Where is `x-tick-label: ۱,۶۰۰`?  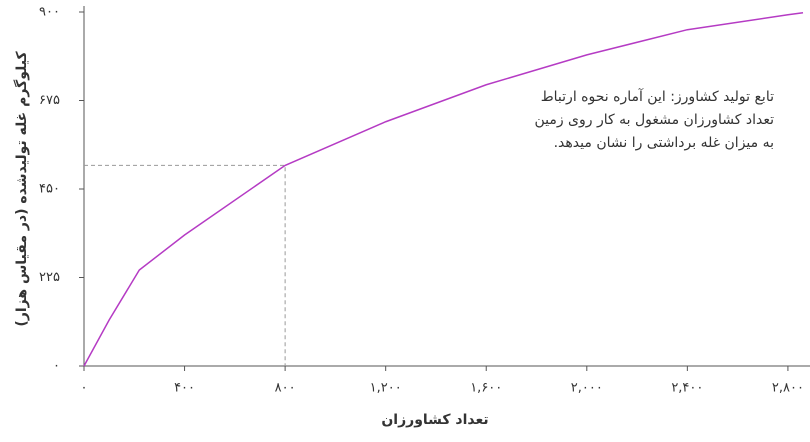
x-tick-label: ۱,۶۰۰ is located at coordinates (486, 388).